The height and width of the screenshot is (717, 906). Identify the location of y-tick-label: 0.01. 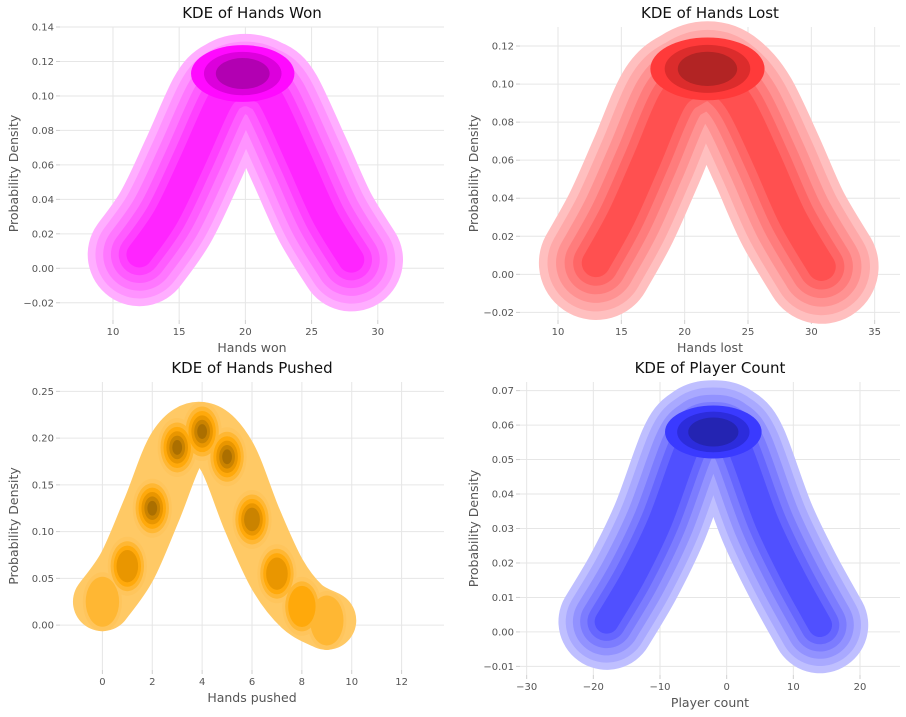
(503, 598).